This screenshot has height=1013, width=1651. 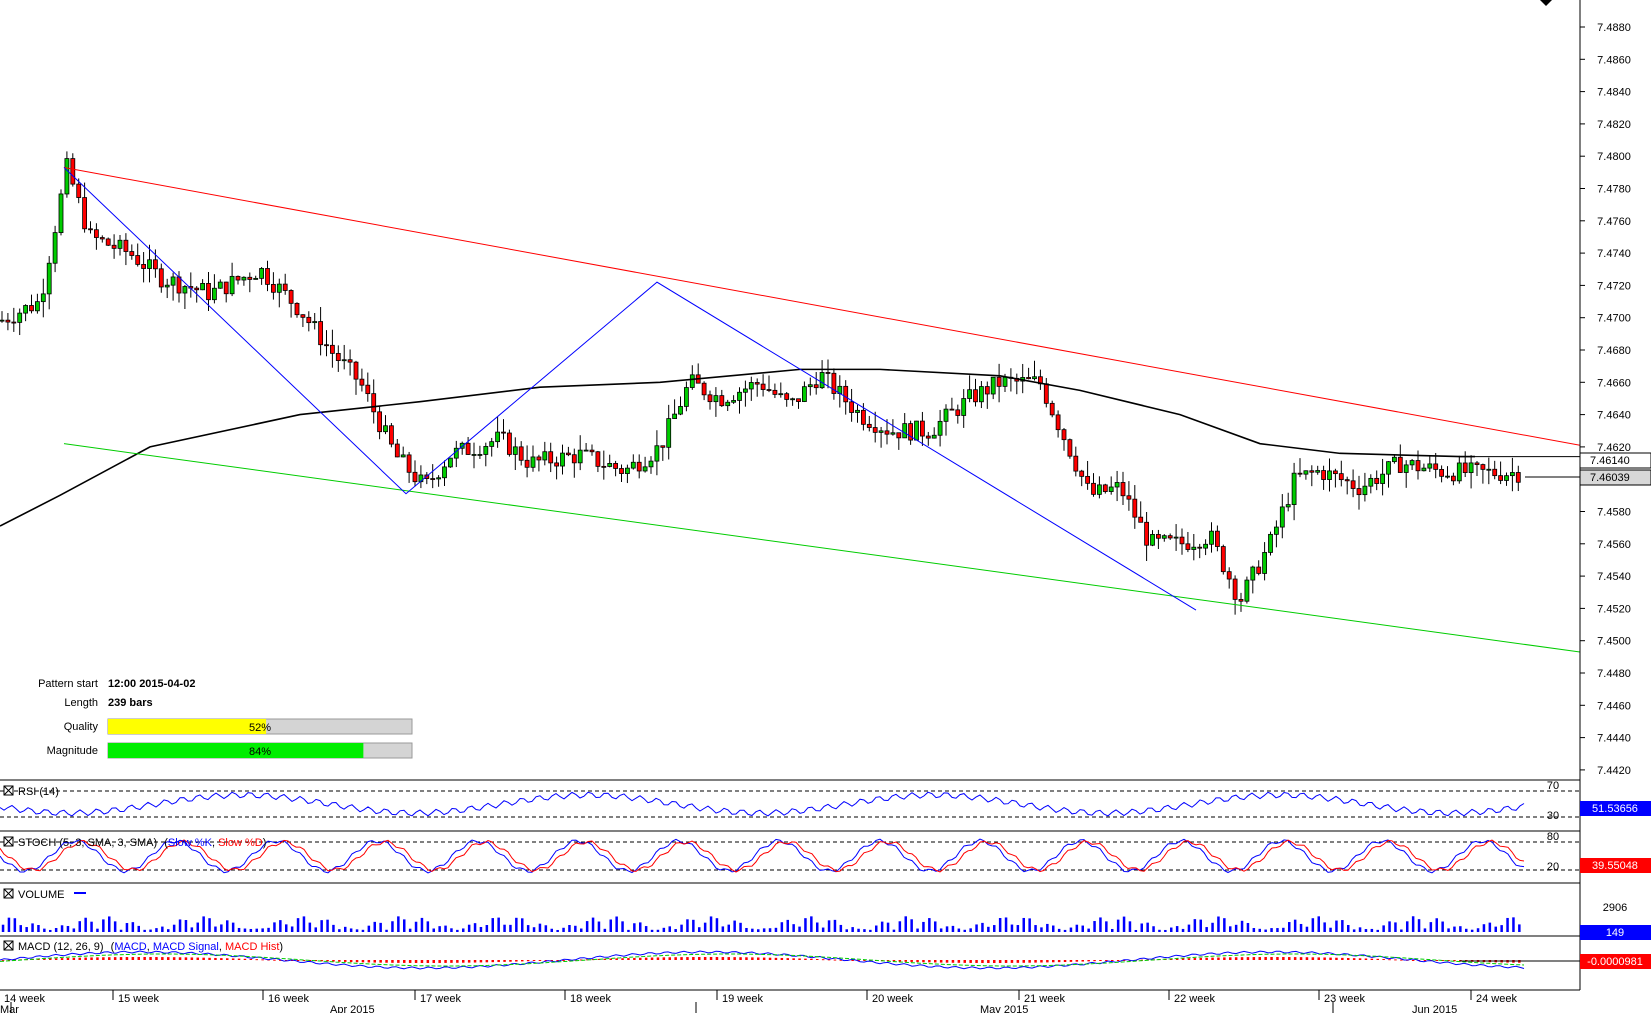 What do you see at coordinates (1614, 739) in the screenshot?
I see `price-tick-label: 7.4440` at bounding box center [1614, 739].